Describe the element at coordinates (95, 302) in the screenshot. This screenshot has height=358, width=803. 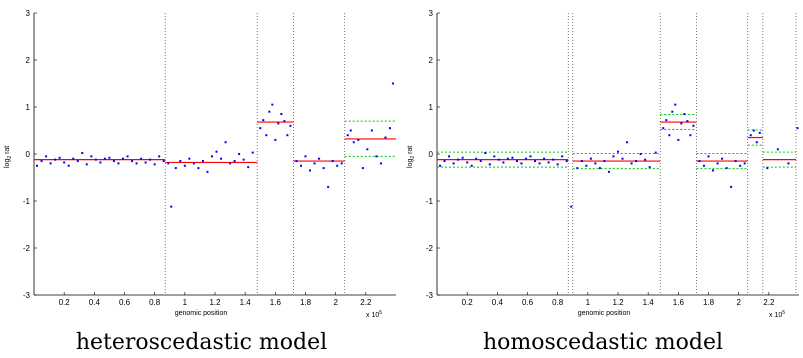
I see `x-tick-label: 0.4` at that location.